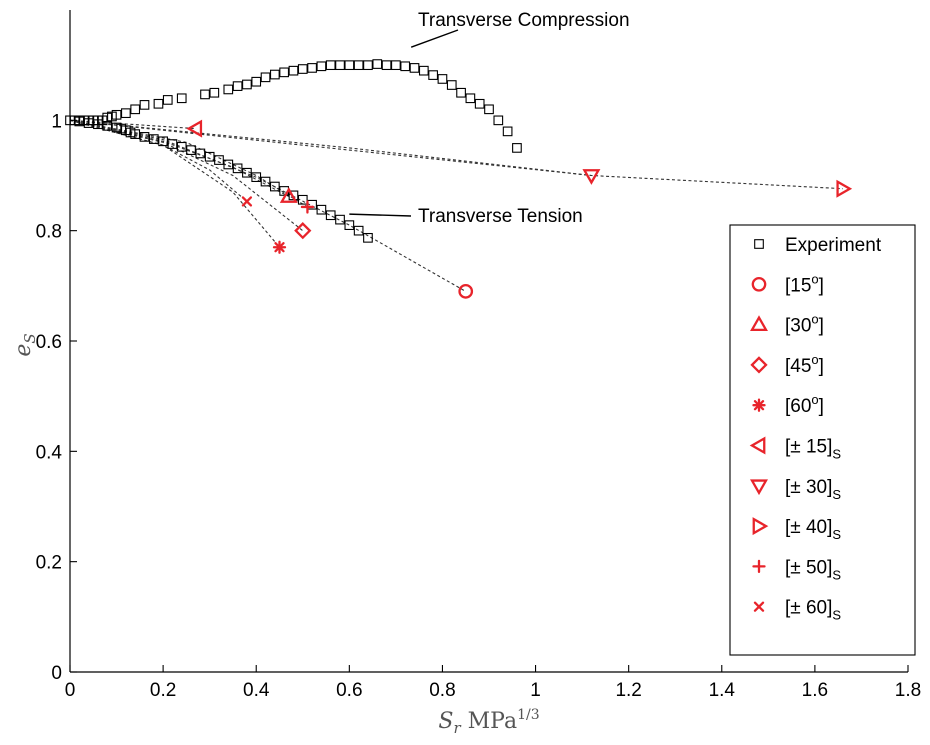  I want to click on x-tick-label: 1, so click(535, 690).